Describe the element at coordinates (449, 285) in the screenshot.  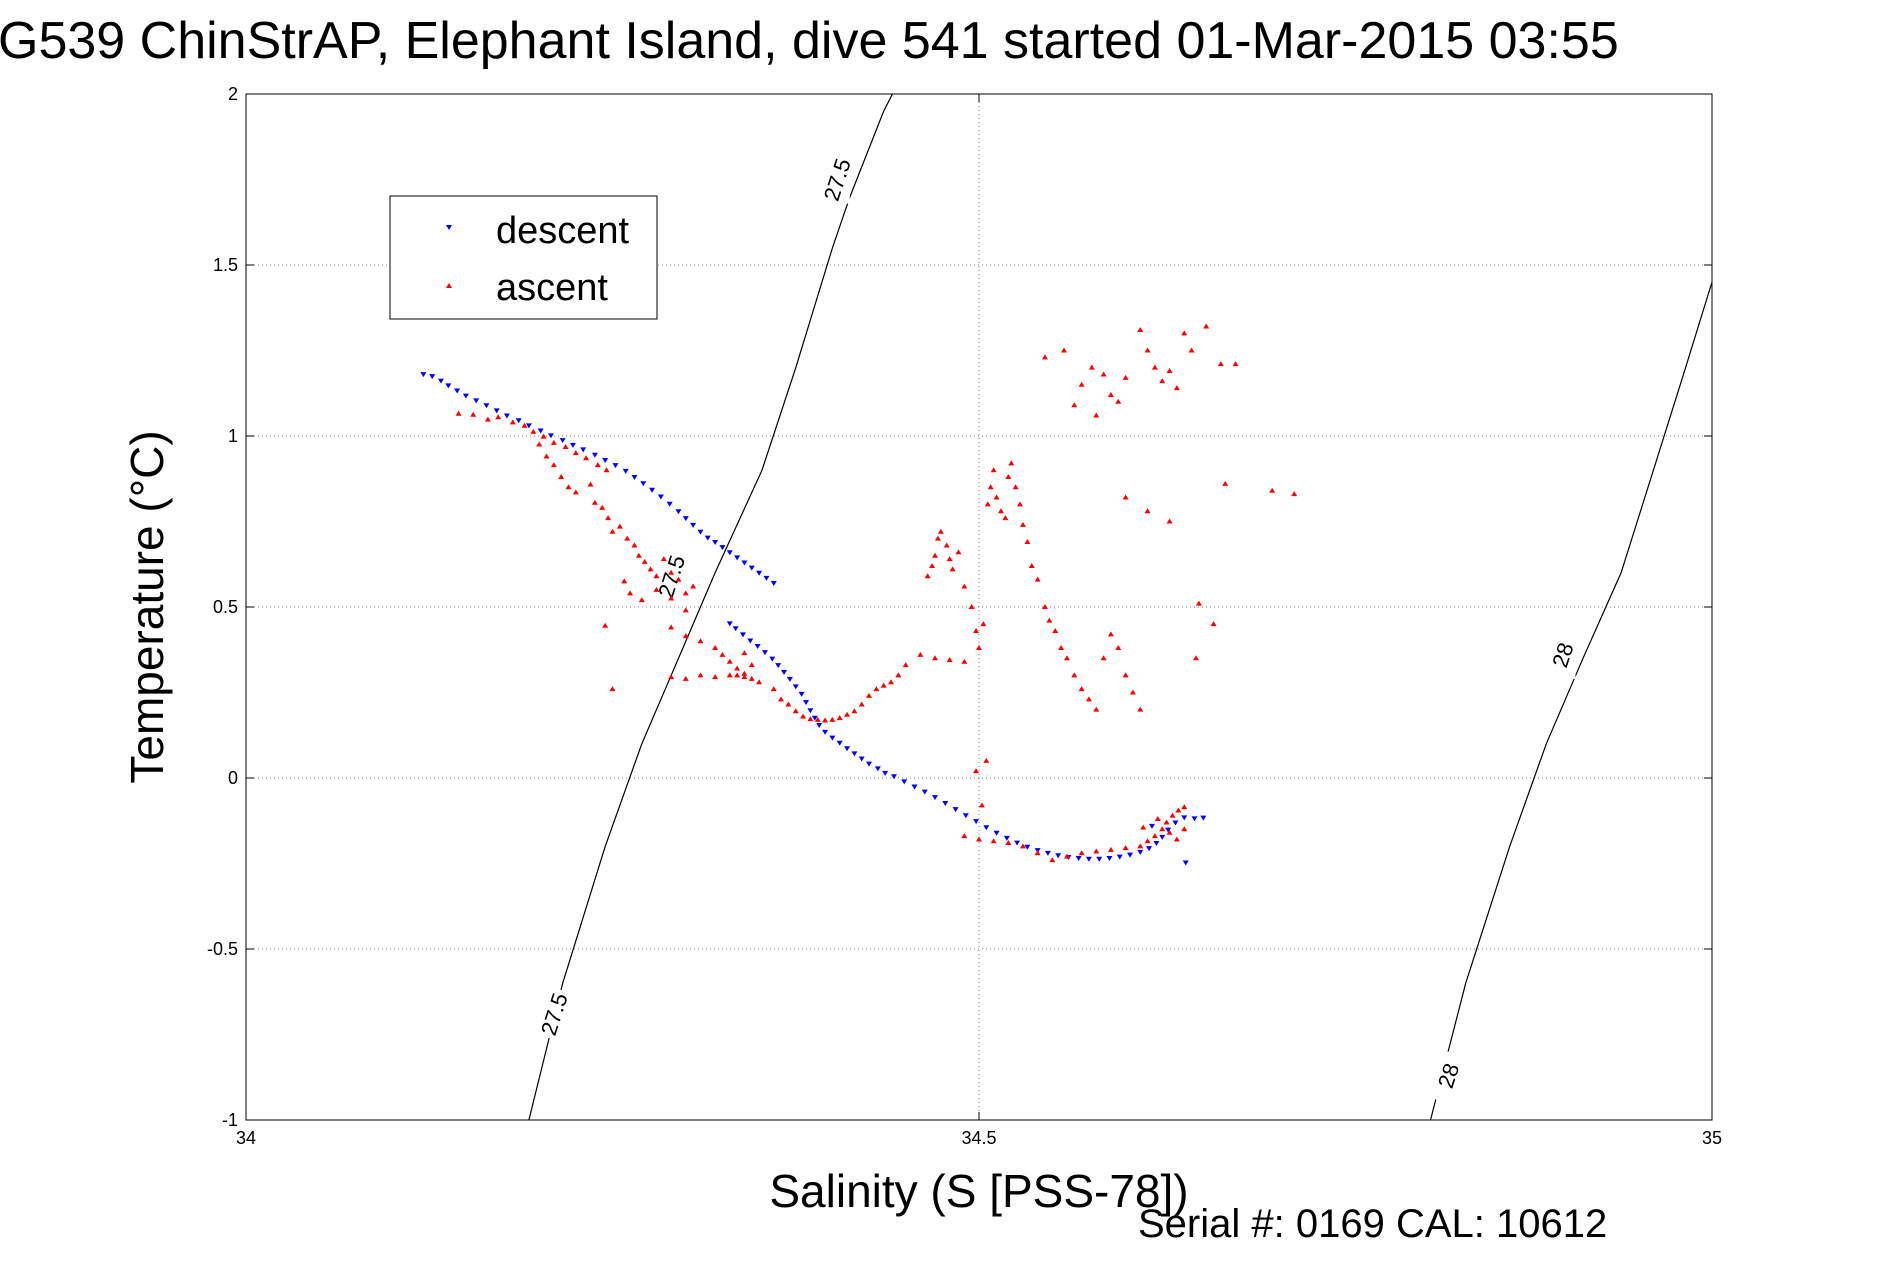
I see `legend-ascent-marker` at that location.